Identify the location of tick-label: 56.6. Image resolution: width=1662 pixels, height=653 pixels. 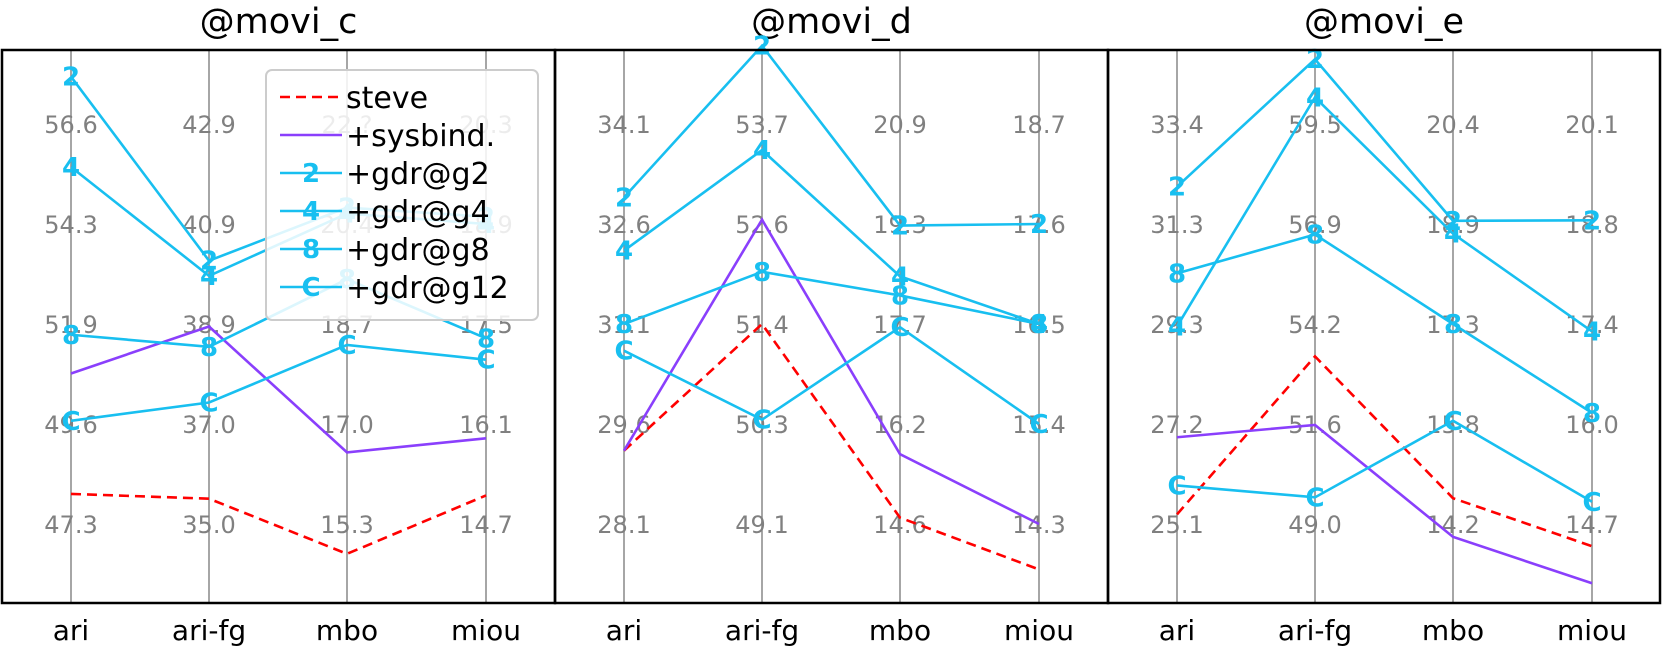
(70, 125).